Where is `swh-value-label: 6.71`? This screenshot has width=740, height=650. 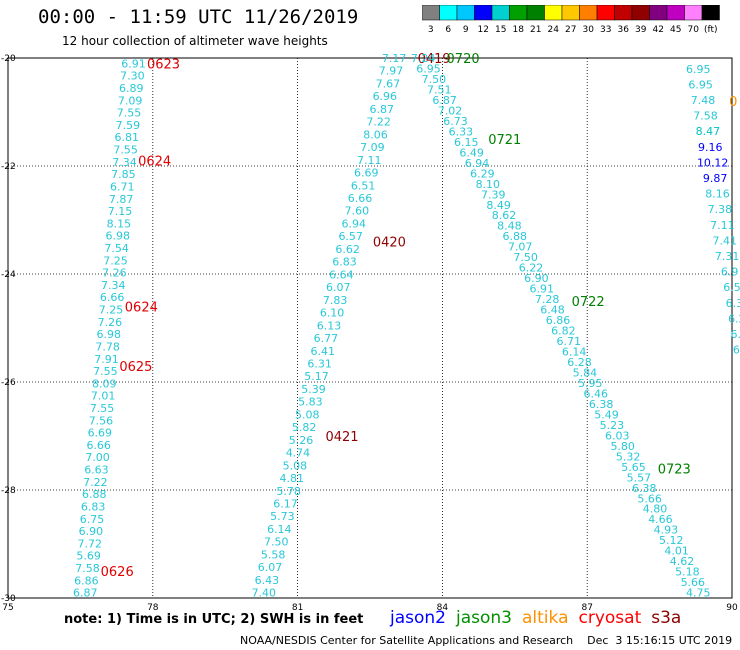
swh-value-label: 6.71 is located at coordinates (122, 186).